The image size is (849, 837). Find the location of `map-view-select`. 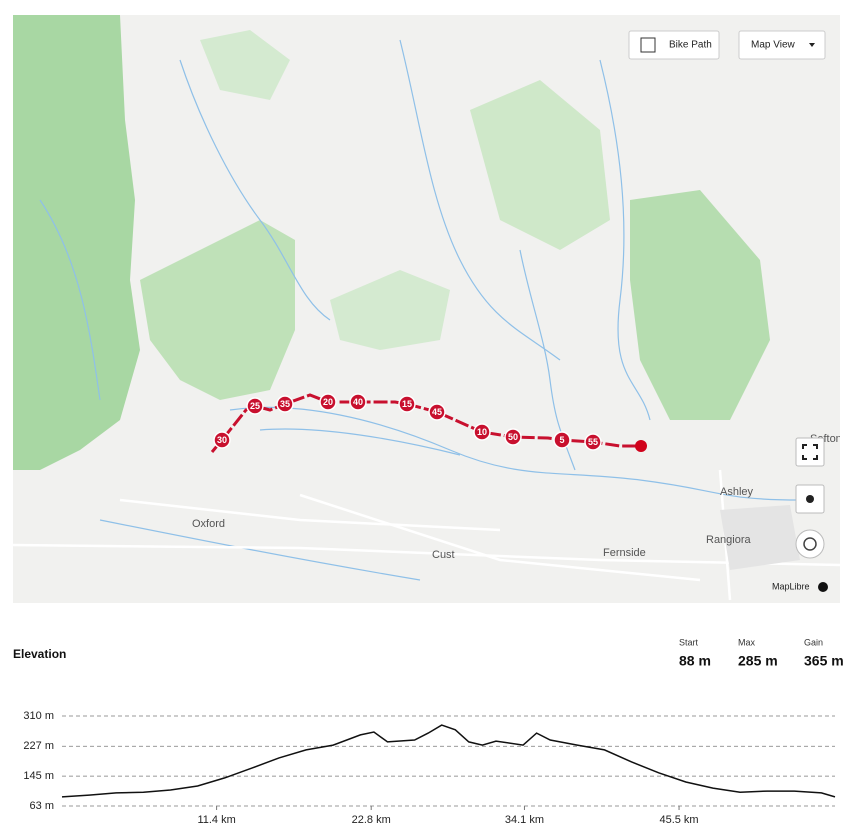

map-view-select is located at coordinates (782, 45).